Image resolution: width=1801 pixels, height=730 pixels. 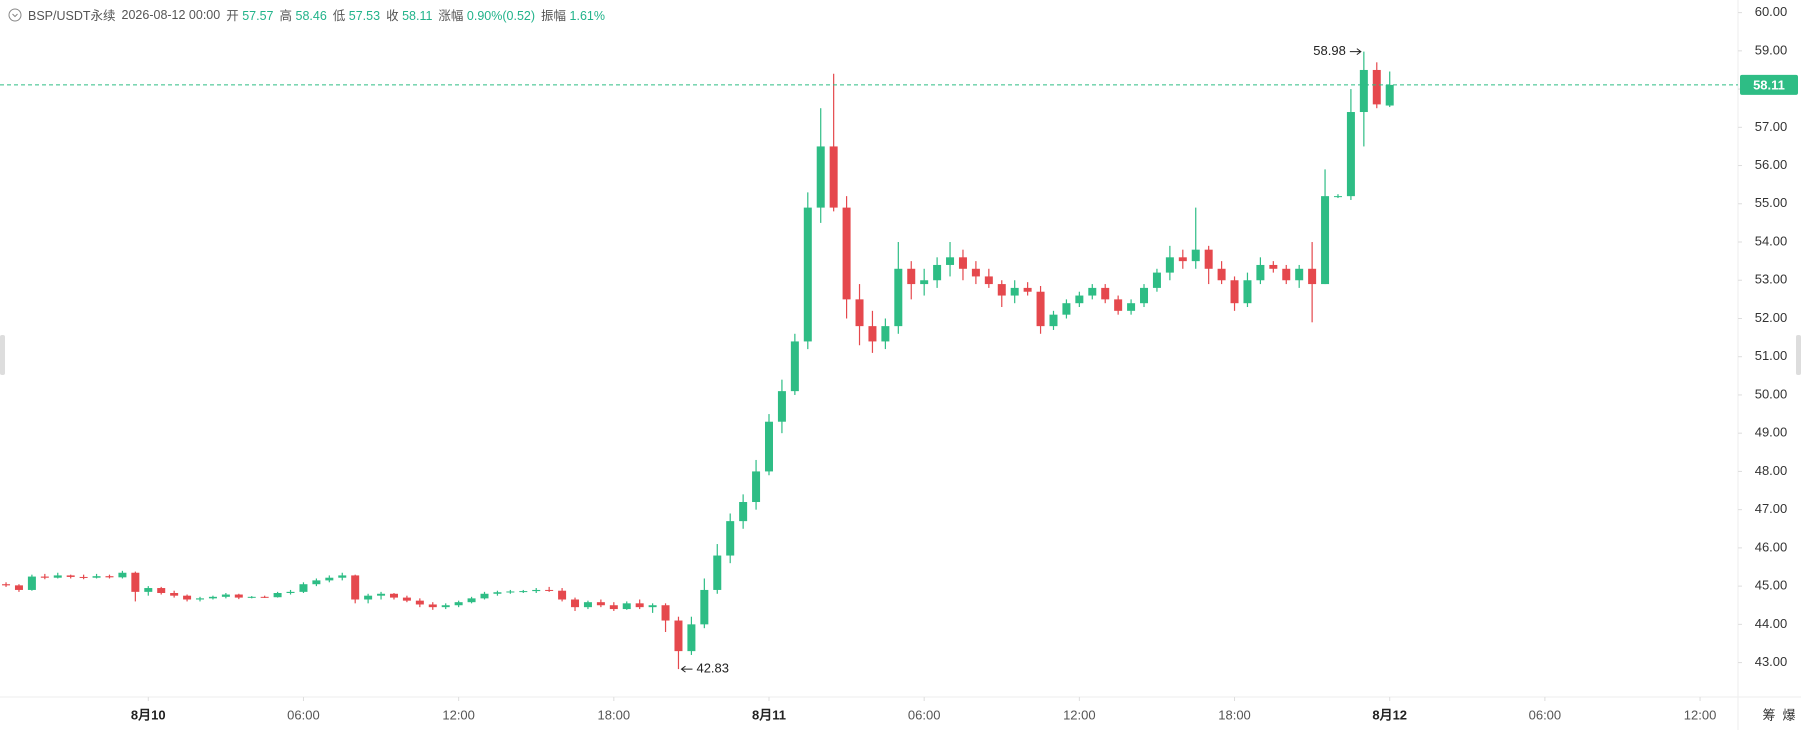 I want to click on toolbar-button: 筹, so click(x=1768, y=714).